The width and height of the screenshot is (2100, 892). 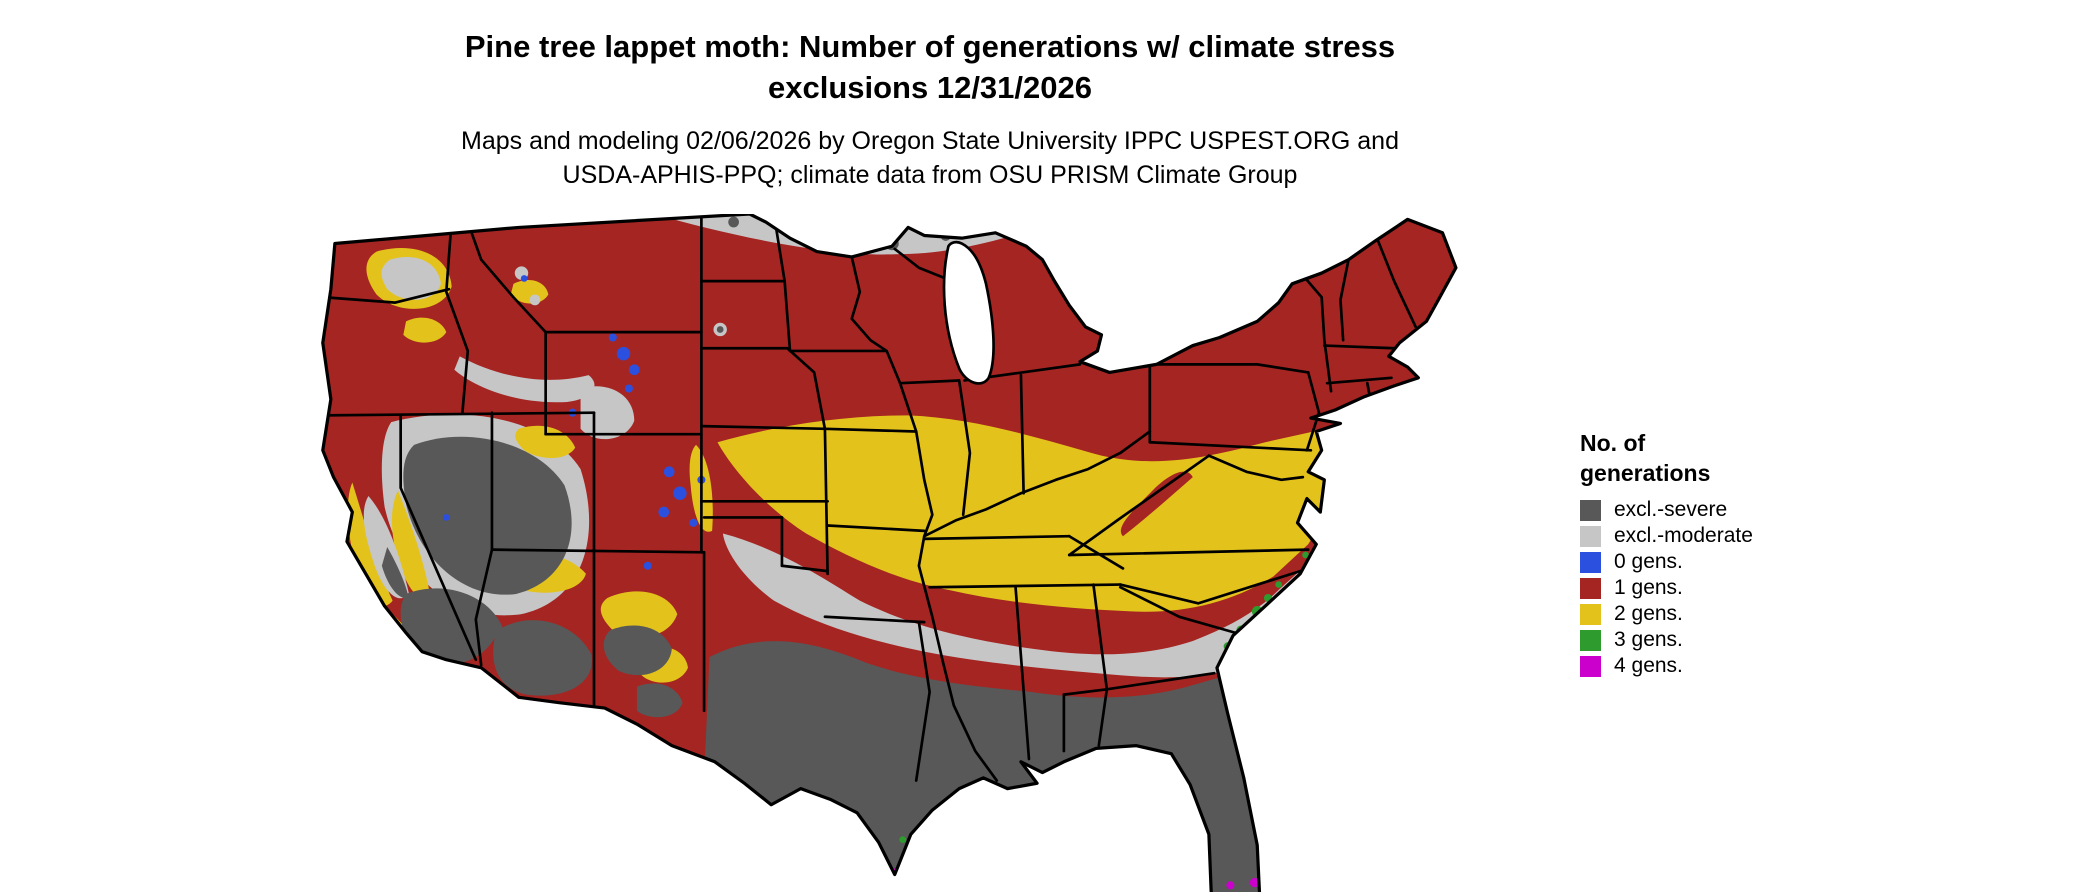 What do you see at coordinates (1683, 535) in the screenshot?
I see `legend-label: excl.-moderate` at bounding box center [1683, 535].